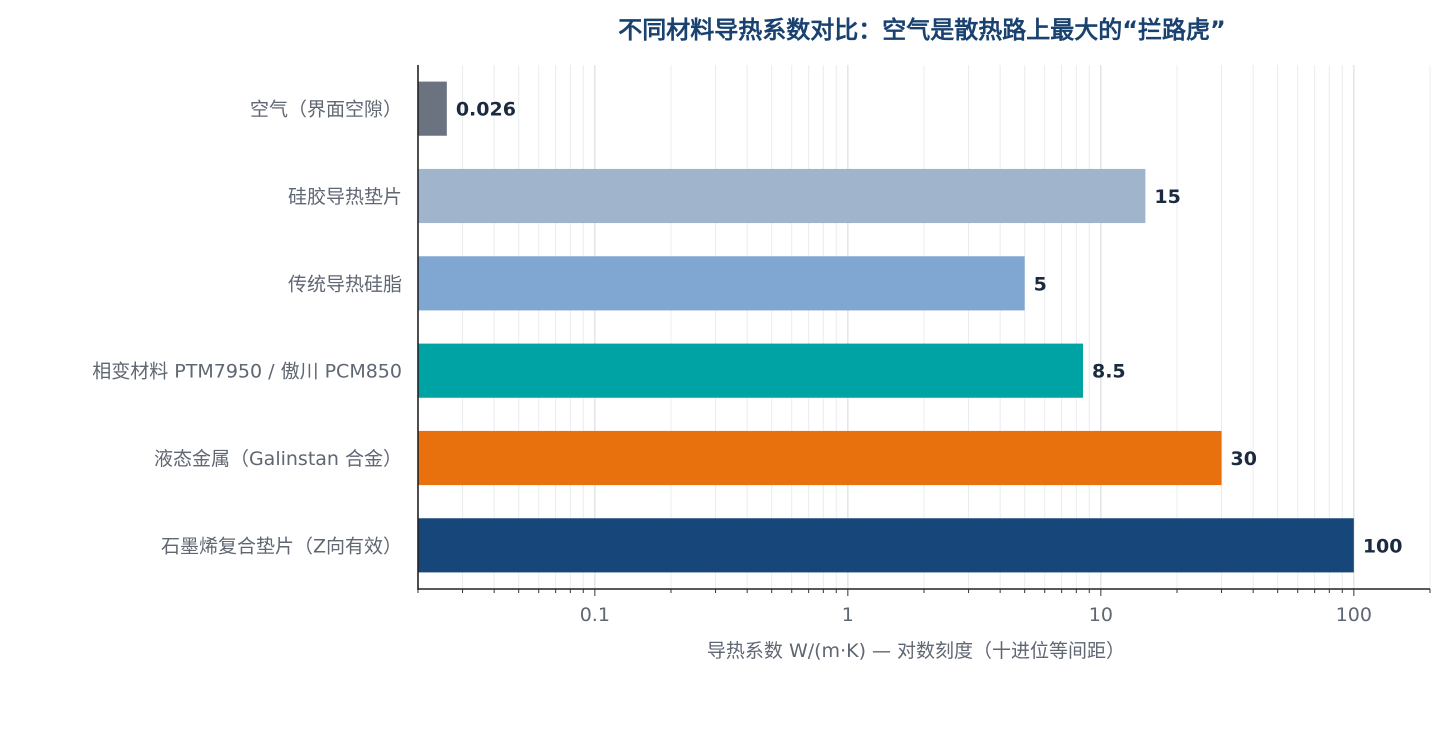 The image size is (1445, 746). What do you see at coordinates (486, 110) in the screenshot?
I see `value-label: 0.026` at bounding box center [486, 110].